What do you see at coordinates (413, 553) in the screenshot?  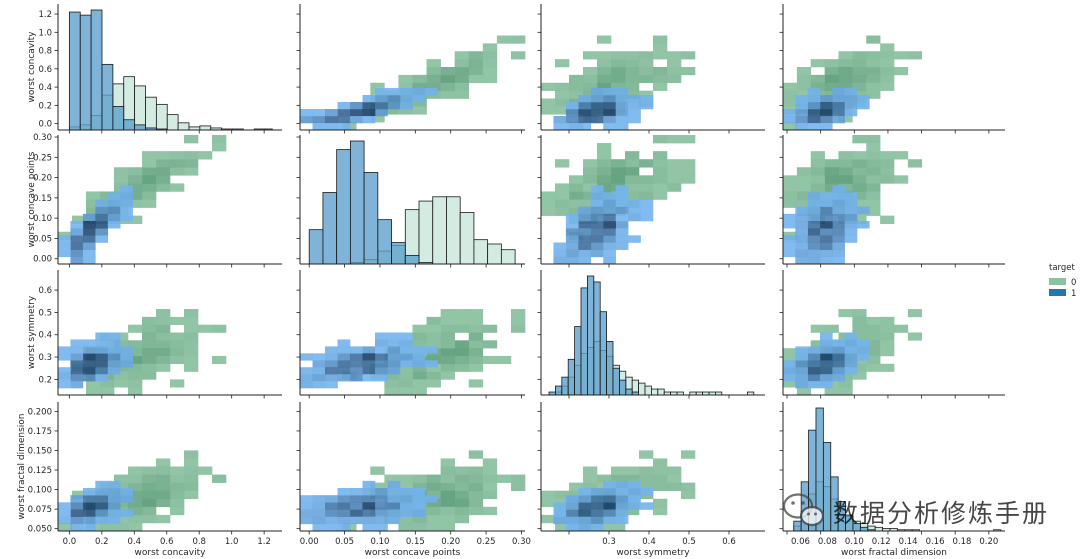 I see `x-axis-title: worst concave points` at bounding box center [413, 553].